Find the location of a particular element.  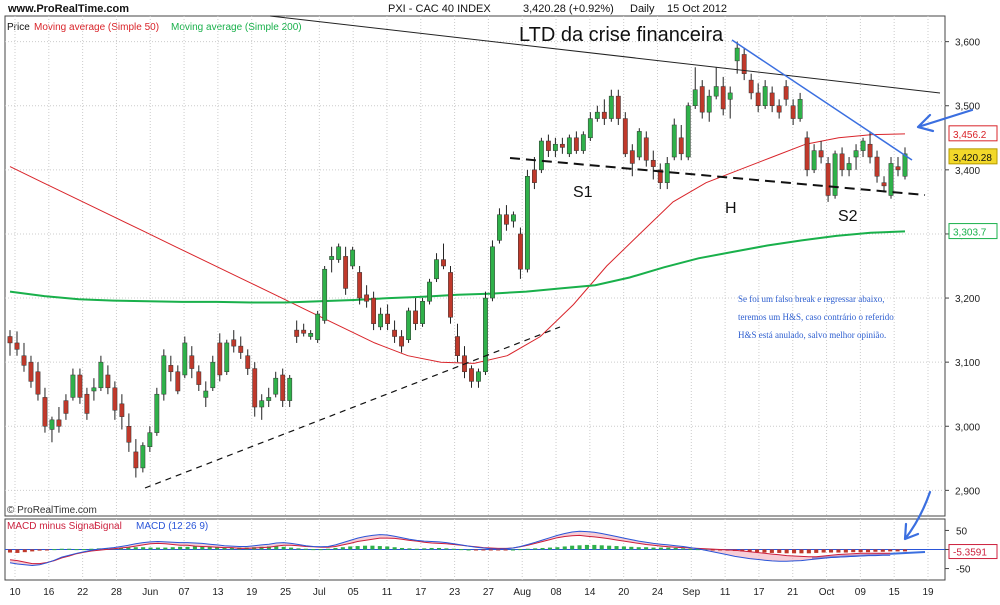

x-tick-label: 09 is located at coordinates (861, 592).